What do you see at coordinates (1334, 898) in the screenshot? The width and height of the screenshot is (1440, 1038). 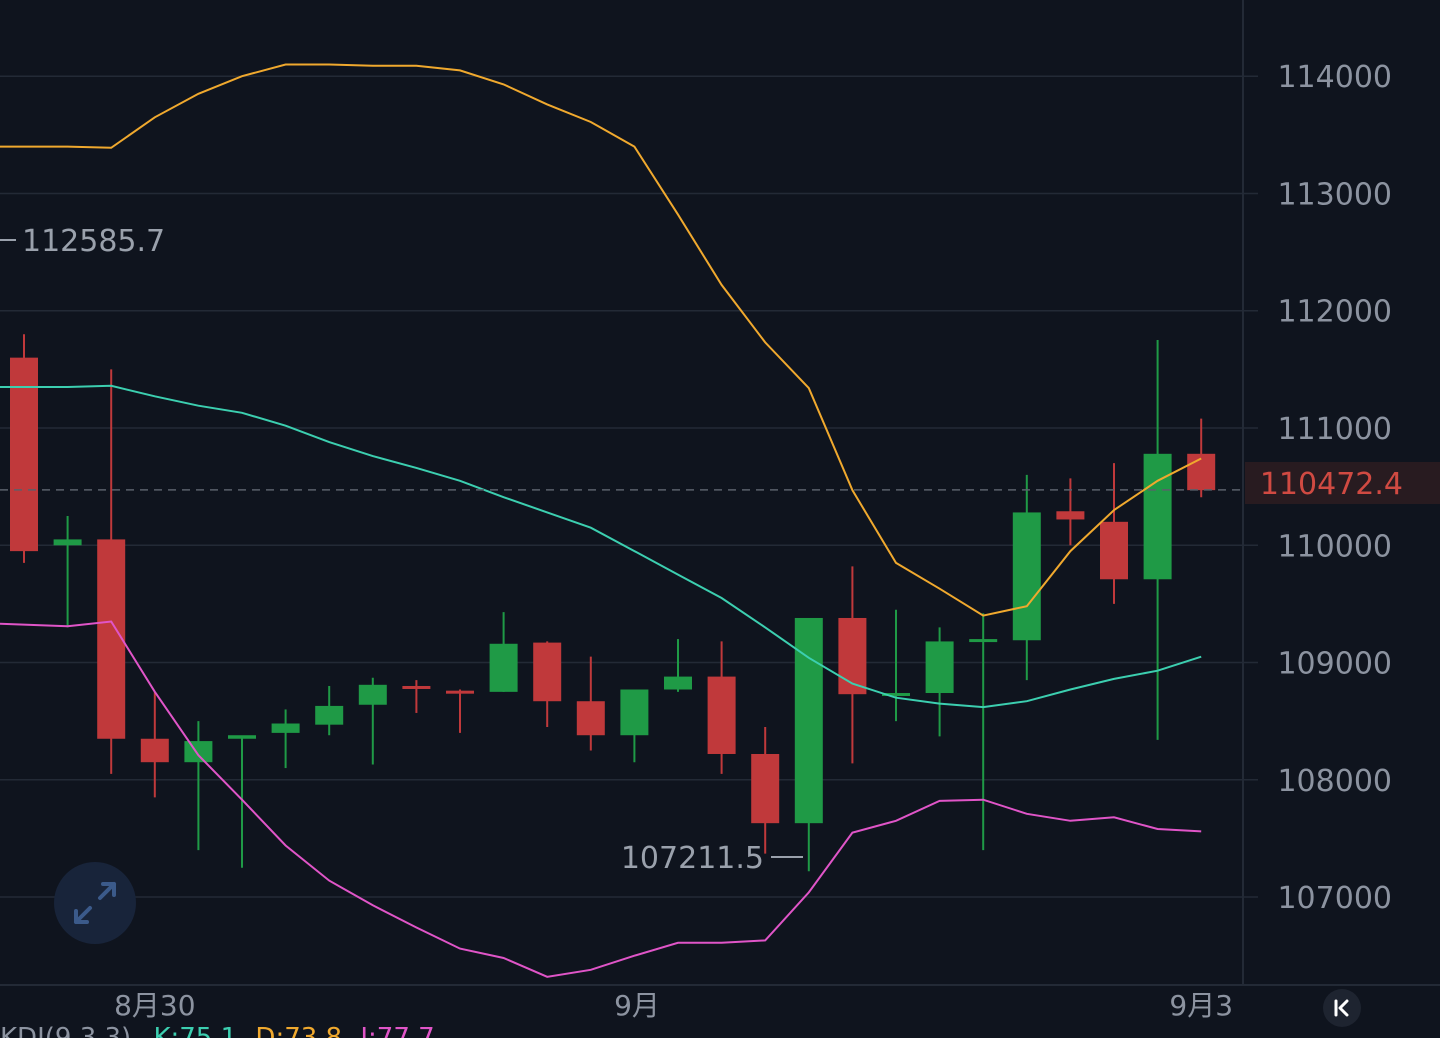 I see `price-tick-label: 107000` at bounding box center [1334, 898].